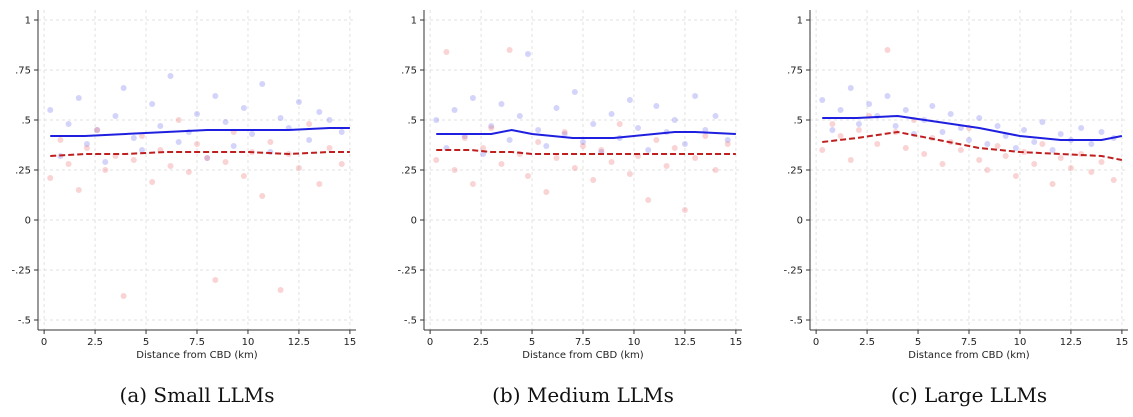  Describe the element at coordinates (95, 342) in the screenshot. I see `x-tick-label: 2.5` at that location.